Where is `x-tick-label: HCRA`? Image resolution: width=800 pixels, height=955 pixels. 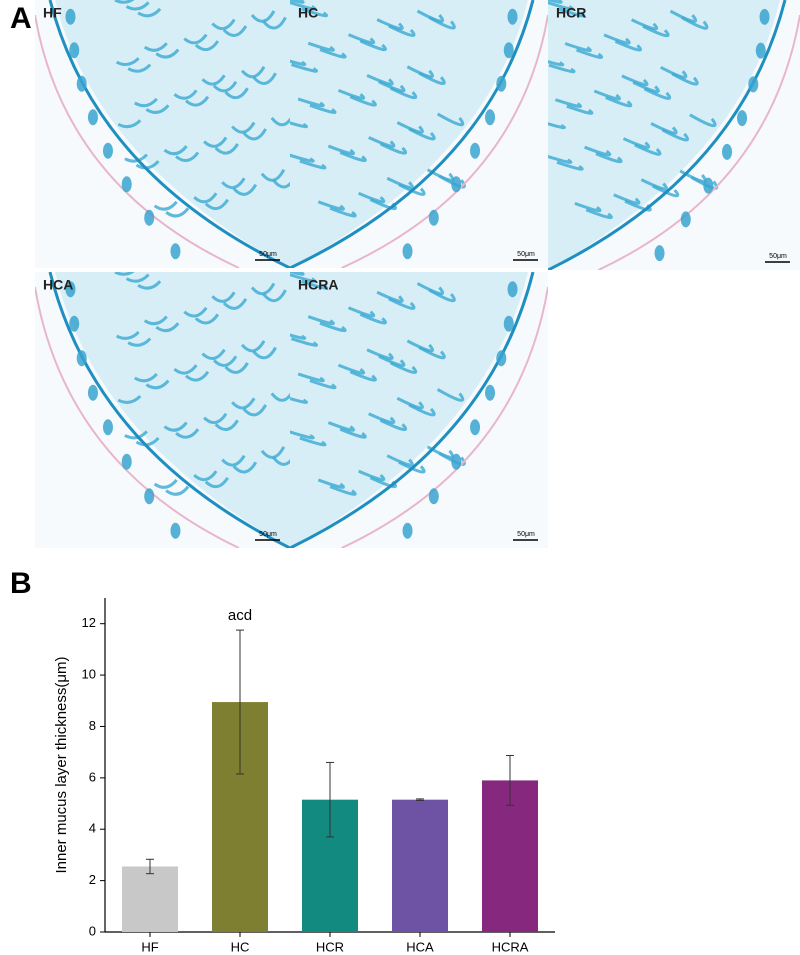 x-tick-label: HCRA is located at coordinates (510, 946).